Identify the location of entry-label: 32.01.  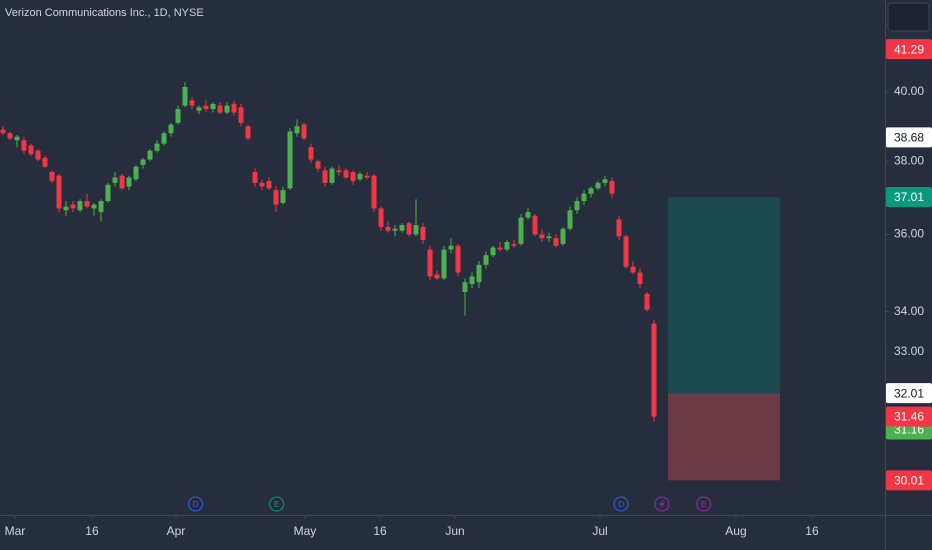
(909, 393).